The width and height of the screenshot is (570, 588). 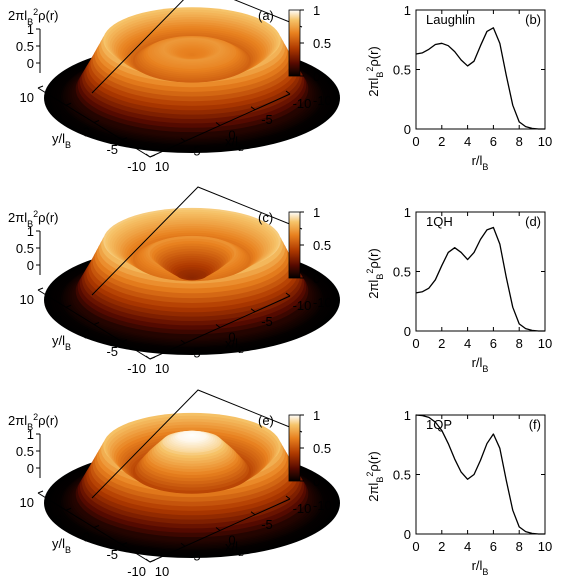 What do you see at coordinates (519, 546) in the screenshot?
I see `x-tick-label: 8` at bounding box center [519, 546].